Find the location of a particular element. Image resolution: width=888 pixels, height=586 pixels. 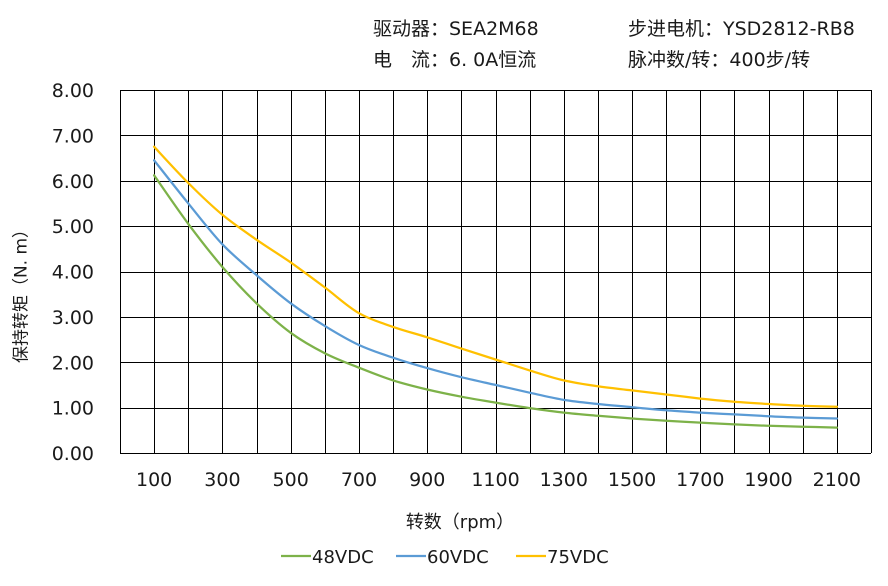

legend: 48VDC 60VDC 75VDC is located at coordinates (445, 557).